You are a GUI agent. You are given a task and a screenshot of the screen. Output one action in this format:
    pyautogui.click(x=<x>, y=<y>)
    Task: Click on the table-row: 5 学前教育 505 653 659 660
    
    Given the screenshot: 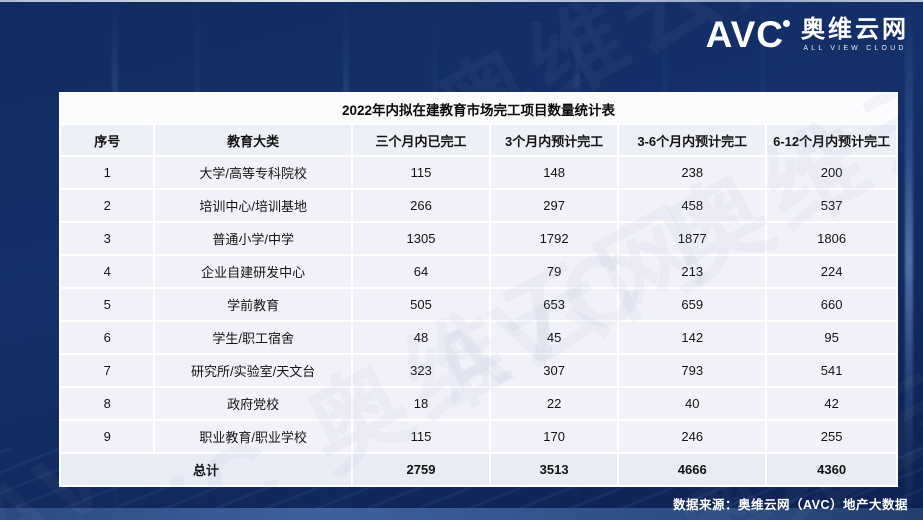 What is the action you would take?
    pyautogui.click(x=478, y=304)
    